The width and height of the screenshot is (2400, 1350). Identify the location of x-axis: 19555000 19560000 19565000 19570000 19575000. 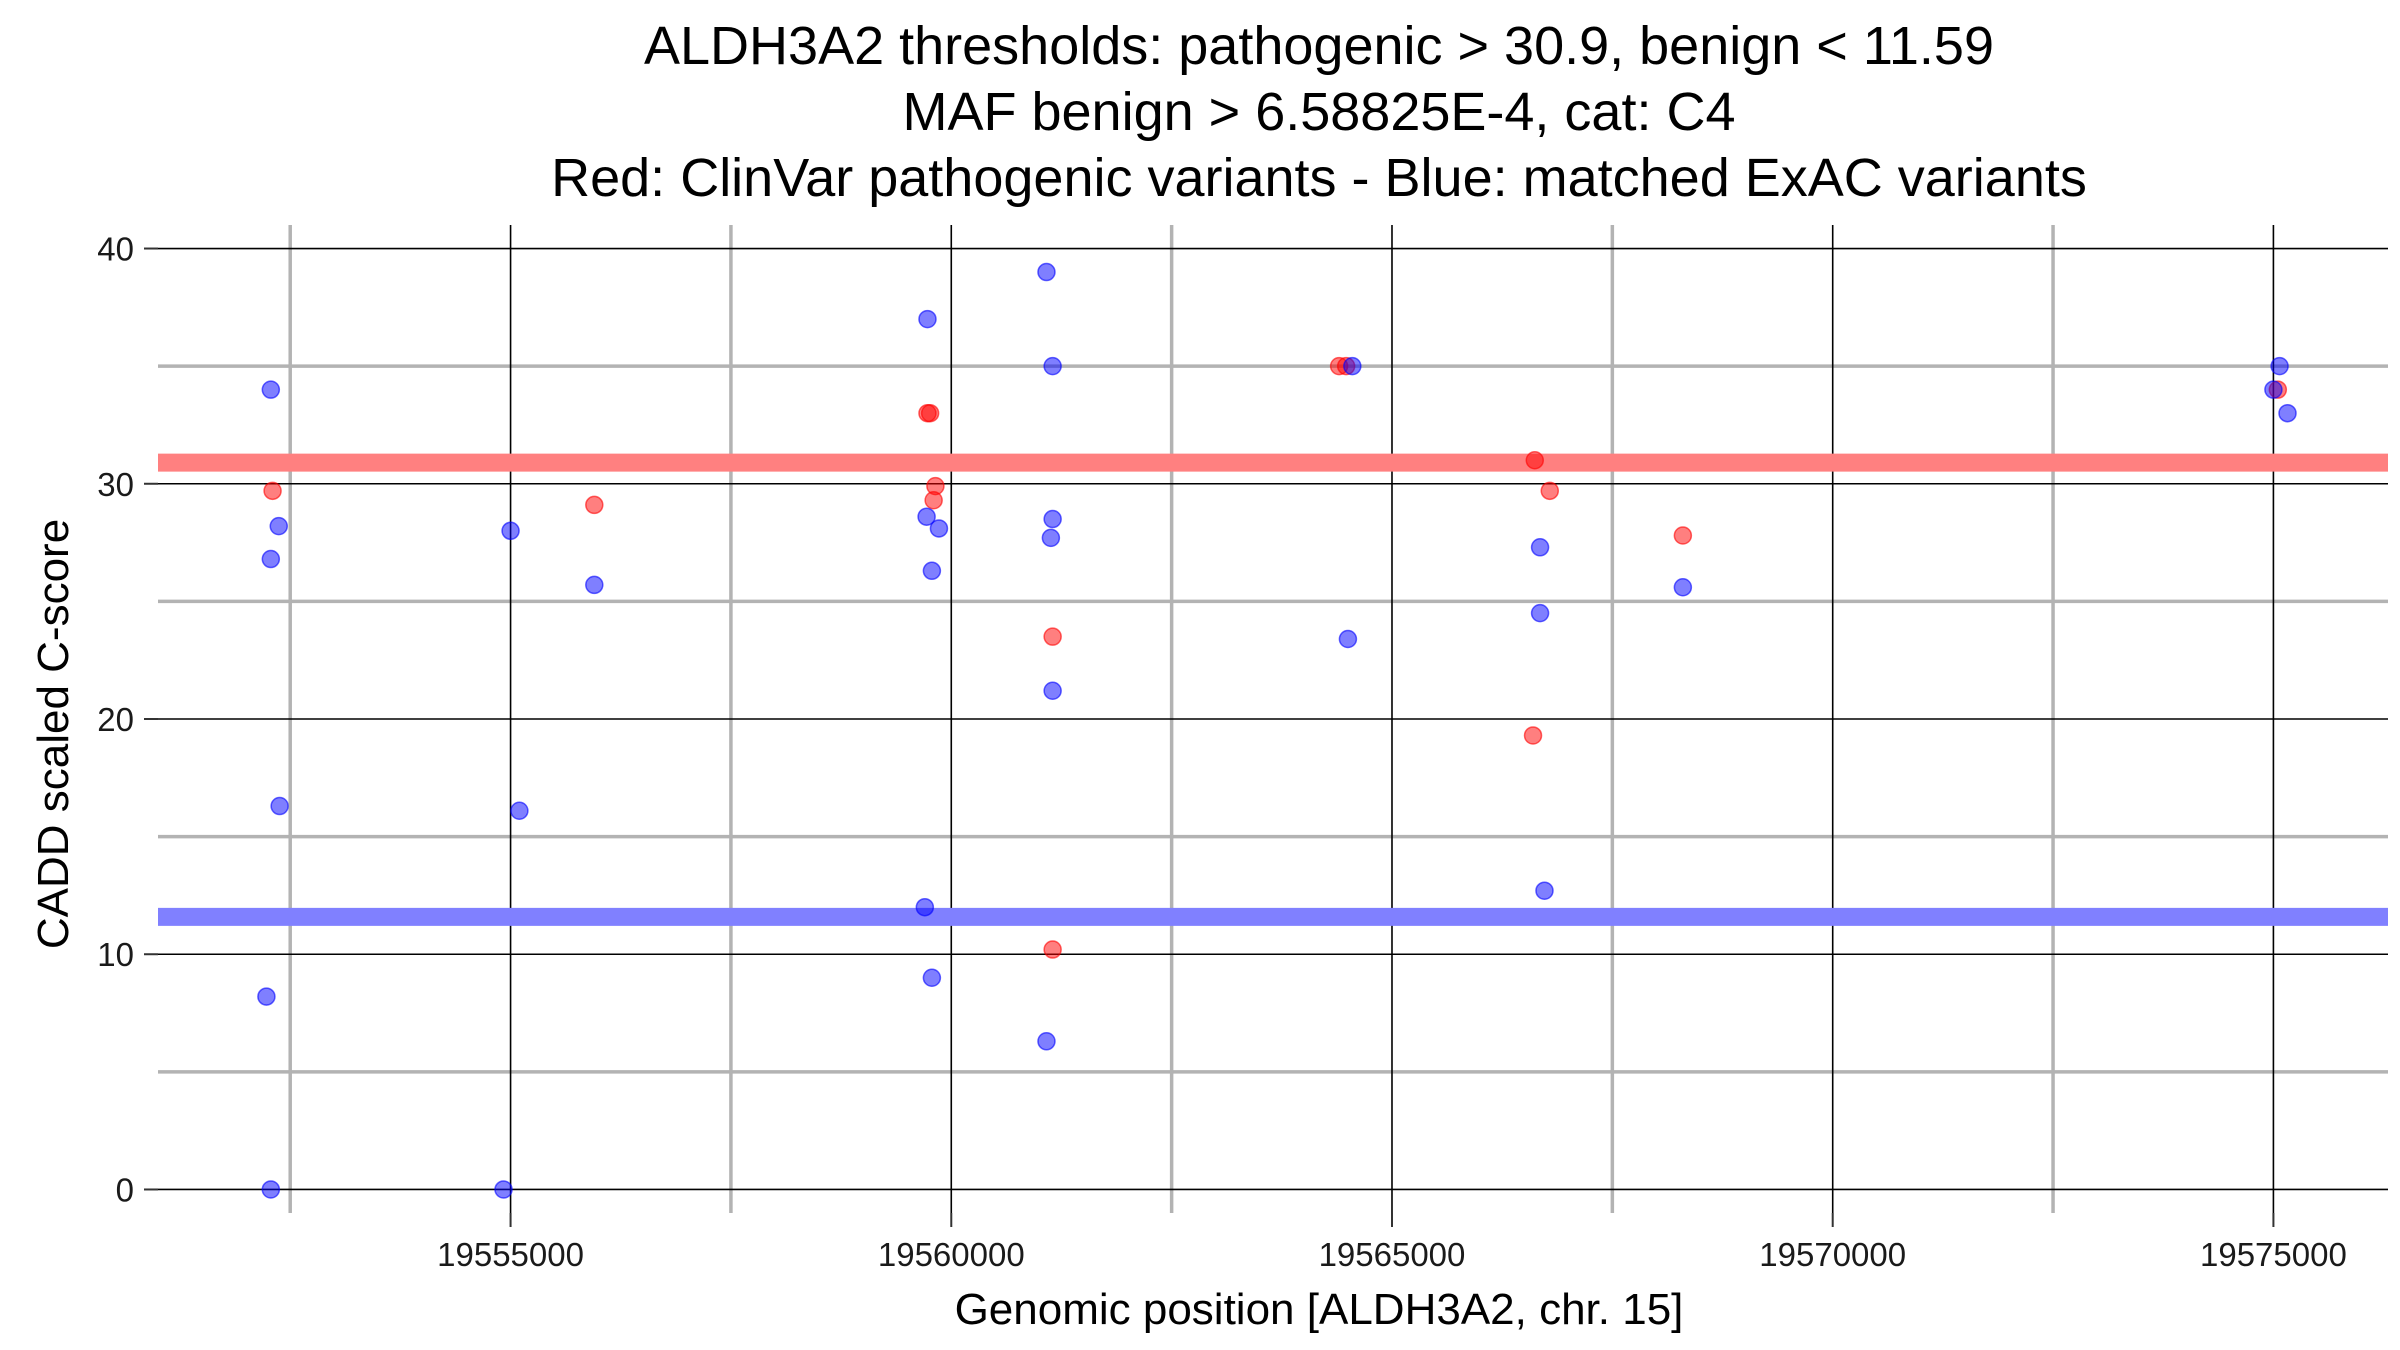
(1392, 1243).